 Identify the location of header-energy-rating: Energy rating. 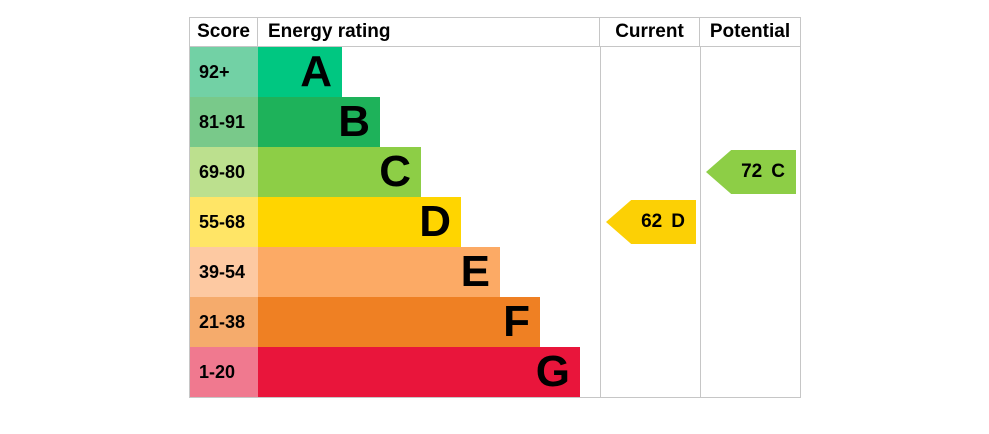
(429, 32).